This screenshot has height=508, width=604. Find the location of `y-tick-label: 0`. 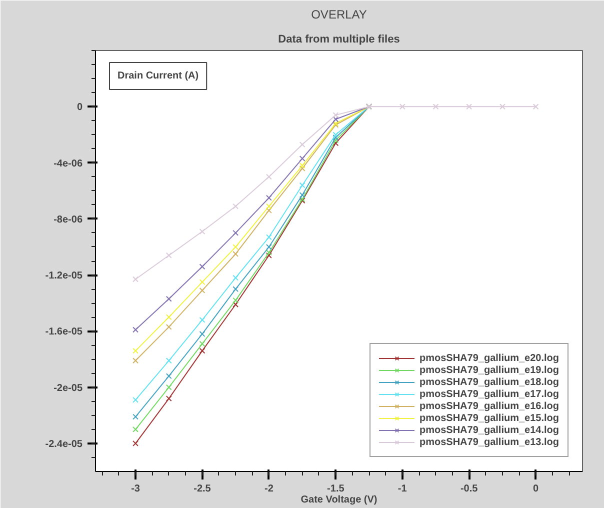

y-tick-label: 0 is located at coordinates (79, 108).